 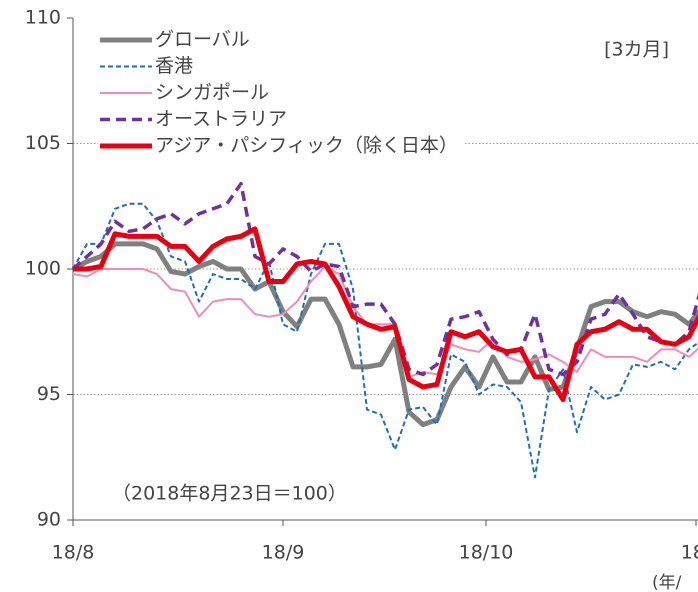 What do you see at coordinates (229, 494) in the screenshot?
I see `annotation: （2018年8月23日＝100）` at bounding box center [229, 494].